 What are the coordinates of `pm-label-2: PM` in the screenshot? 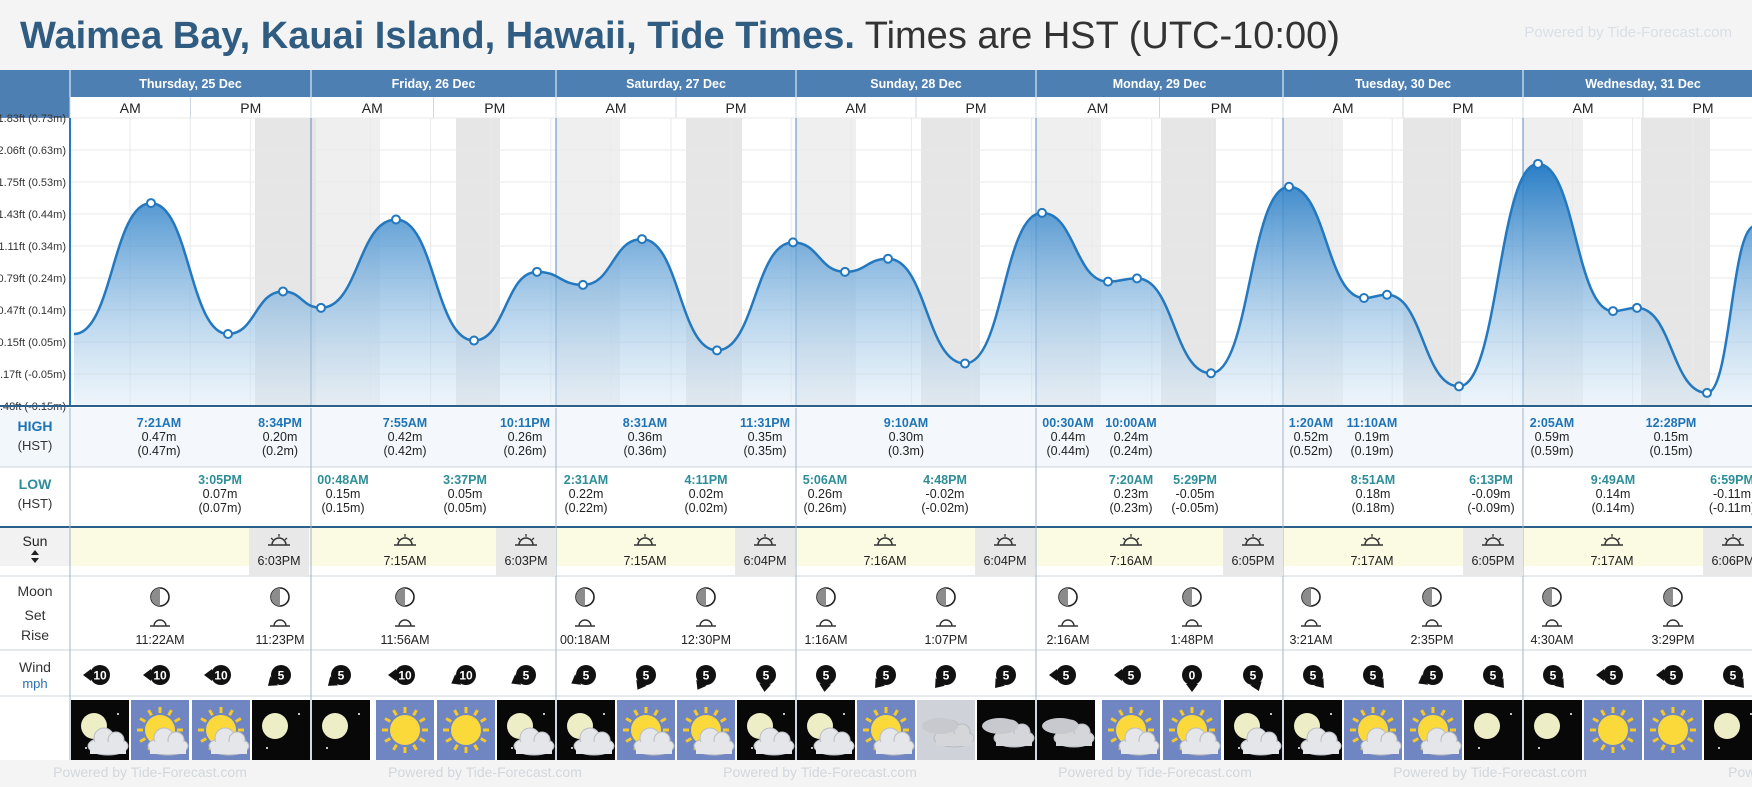 It's located at (736, 108).